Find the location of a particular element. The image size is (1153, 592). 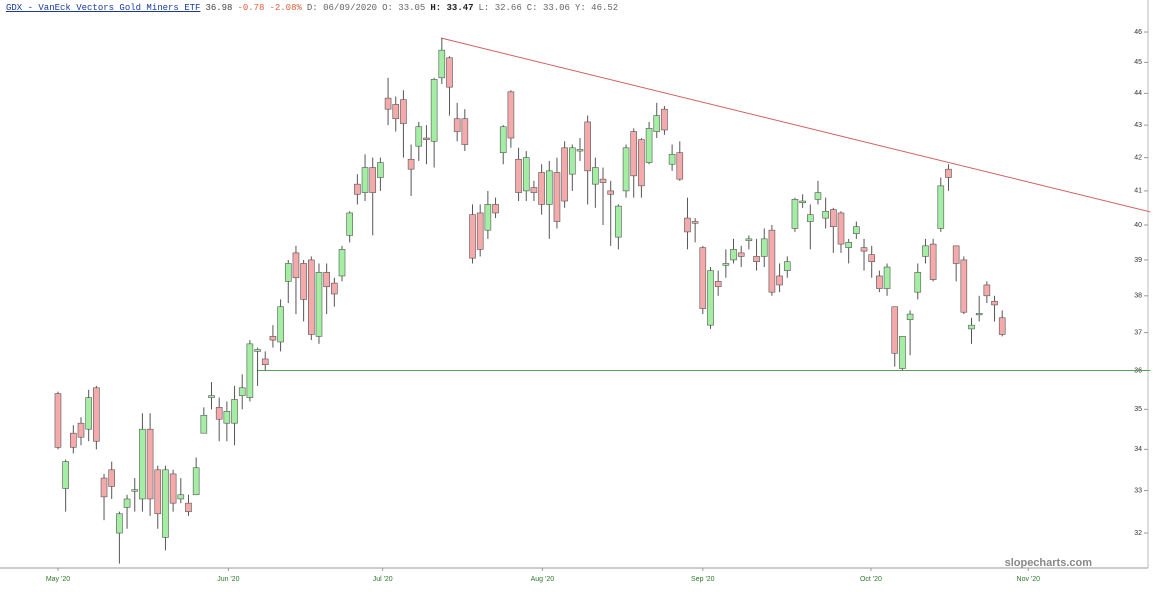

header-field: Y: 46.52 is located at coordinates (596, 8).